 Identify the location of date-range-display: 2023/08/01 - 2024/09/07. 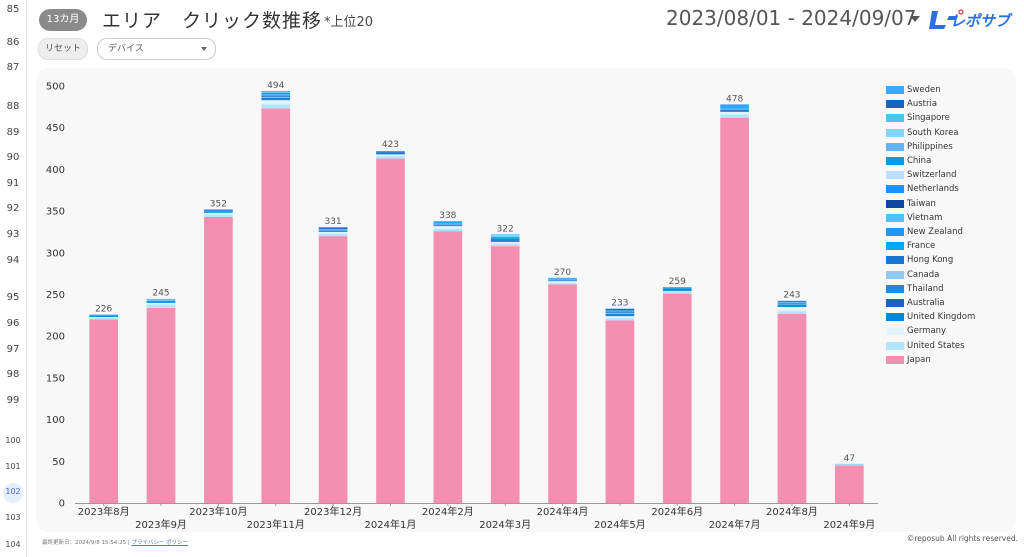
(791, 18).